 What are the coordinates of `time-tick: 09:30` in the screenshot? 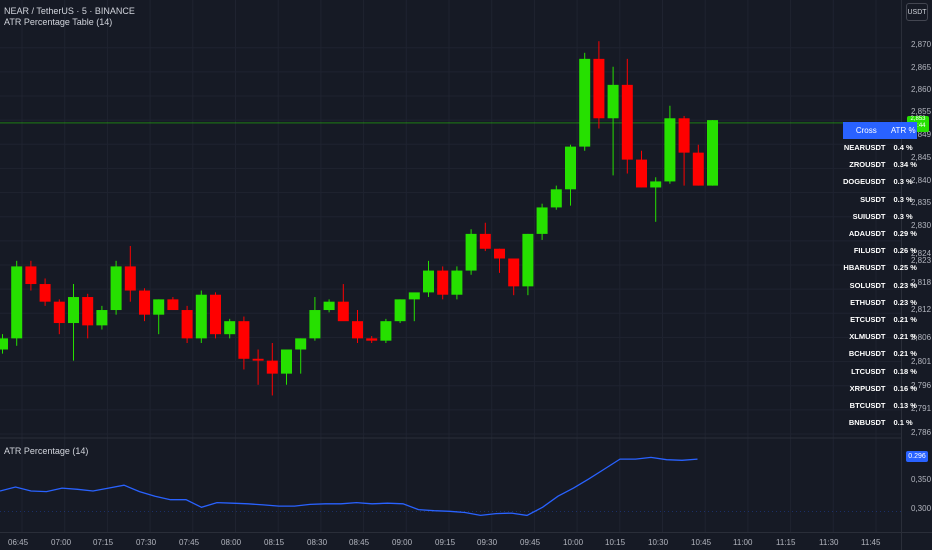 It's located at (487, 542).